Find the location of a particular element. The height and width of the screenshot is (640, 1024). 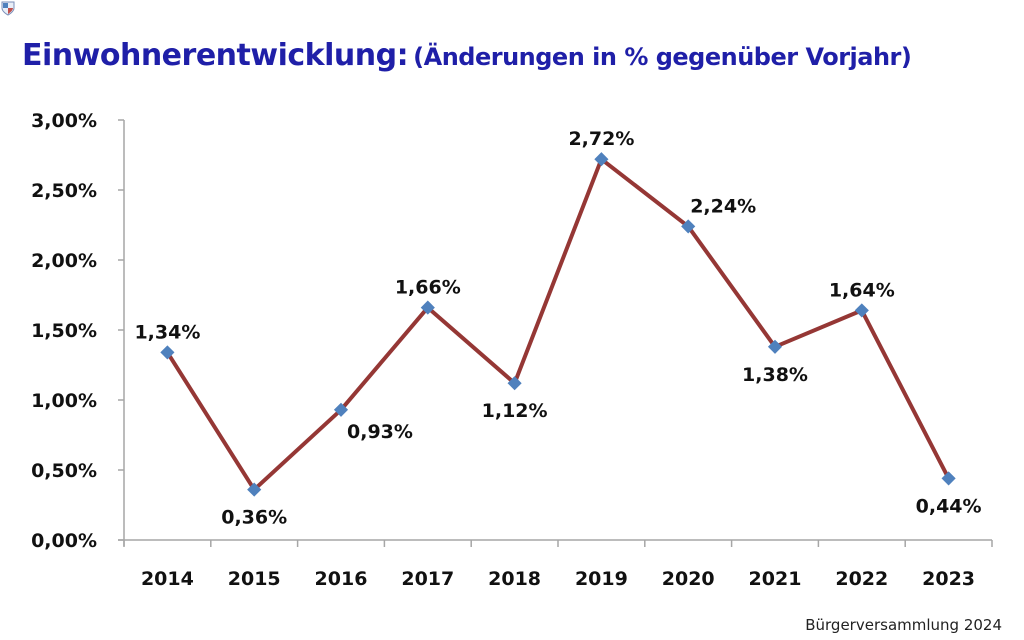

y-tick-label: 1,50% is located at coordinates (64, 331).